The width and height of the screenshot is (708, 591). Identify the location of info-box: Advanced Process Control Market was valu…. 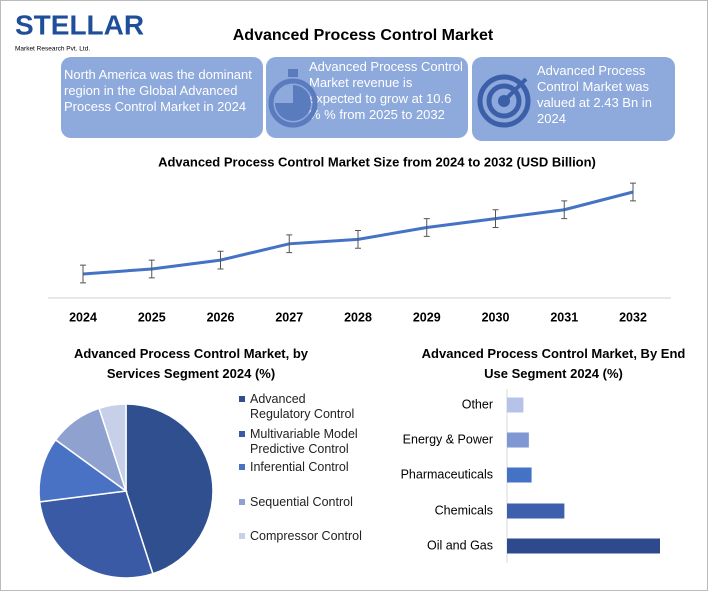
(573, 99).